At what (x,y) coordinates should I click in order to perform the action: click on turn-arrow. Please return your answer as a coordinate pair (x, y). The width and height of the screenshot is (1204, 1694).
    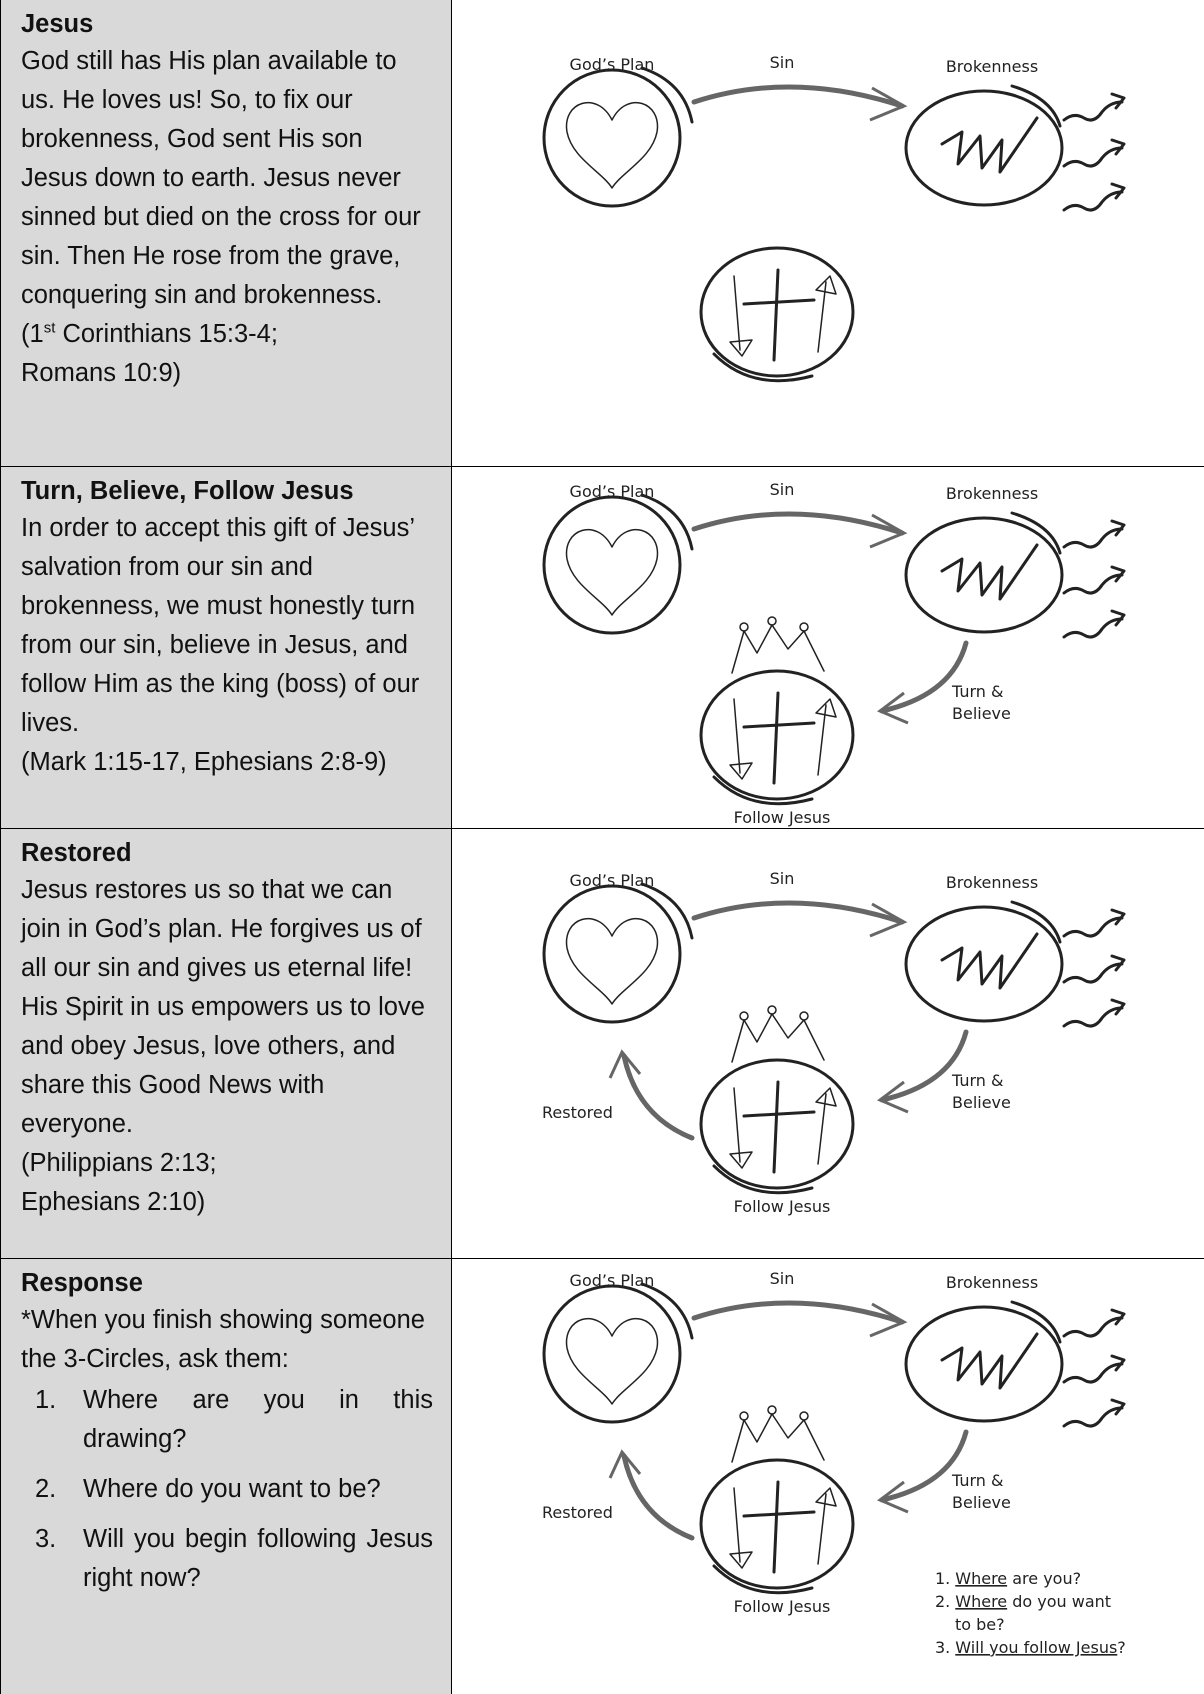
    Looking at the image, I should click on (924, 1466).